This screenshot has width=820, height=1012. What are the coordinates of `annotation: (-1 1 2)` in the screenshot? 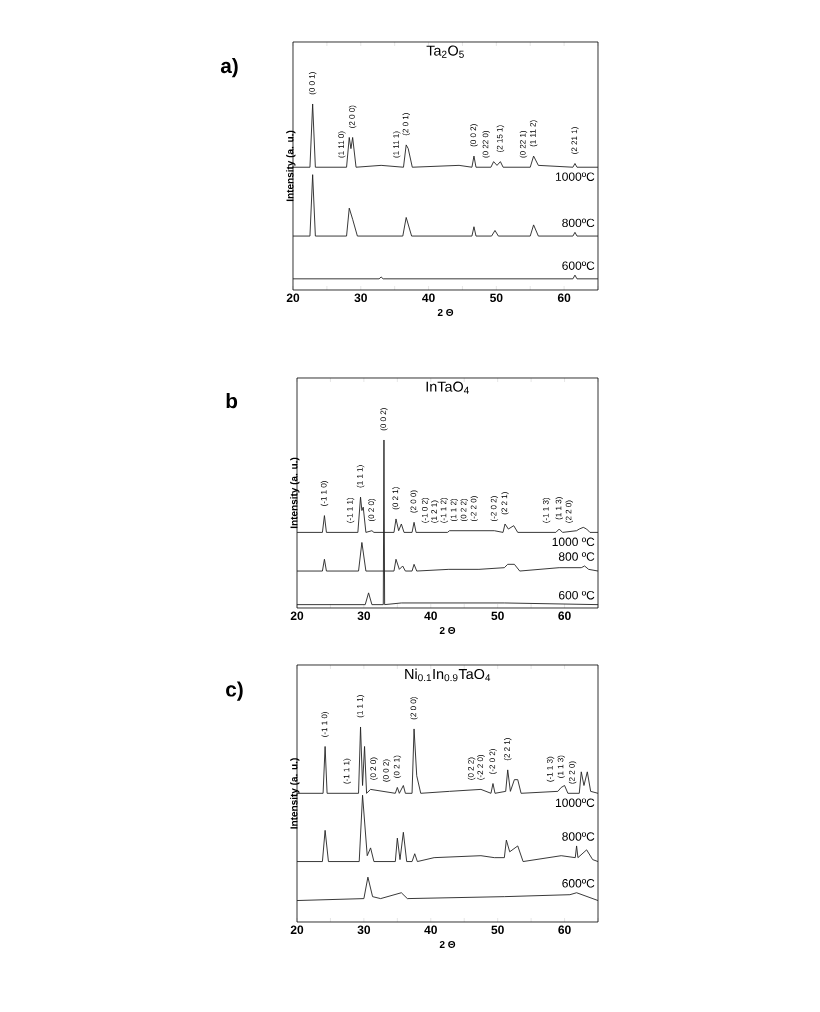 It's located at (444, 510).